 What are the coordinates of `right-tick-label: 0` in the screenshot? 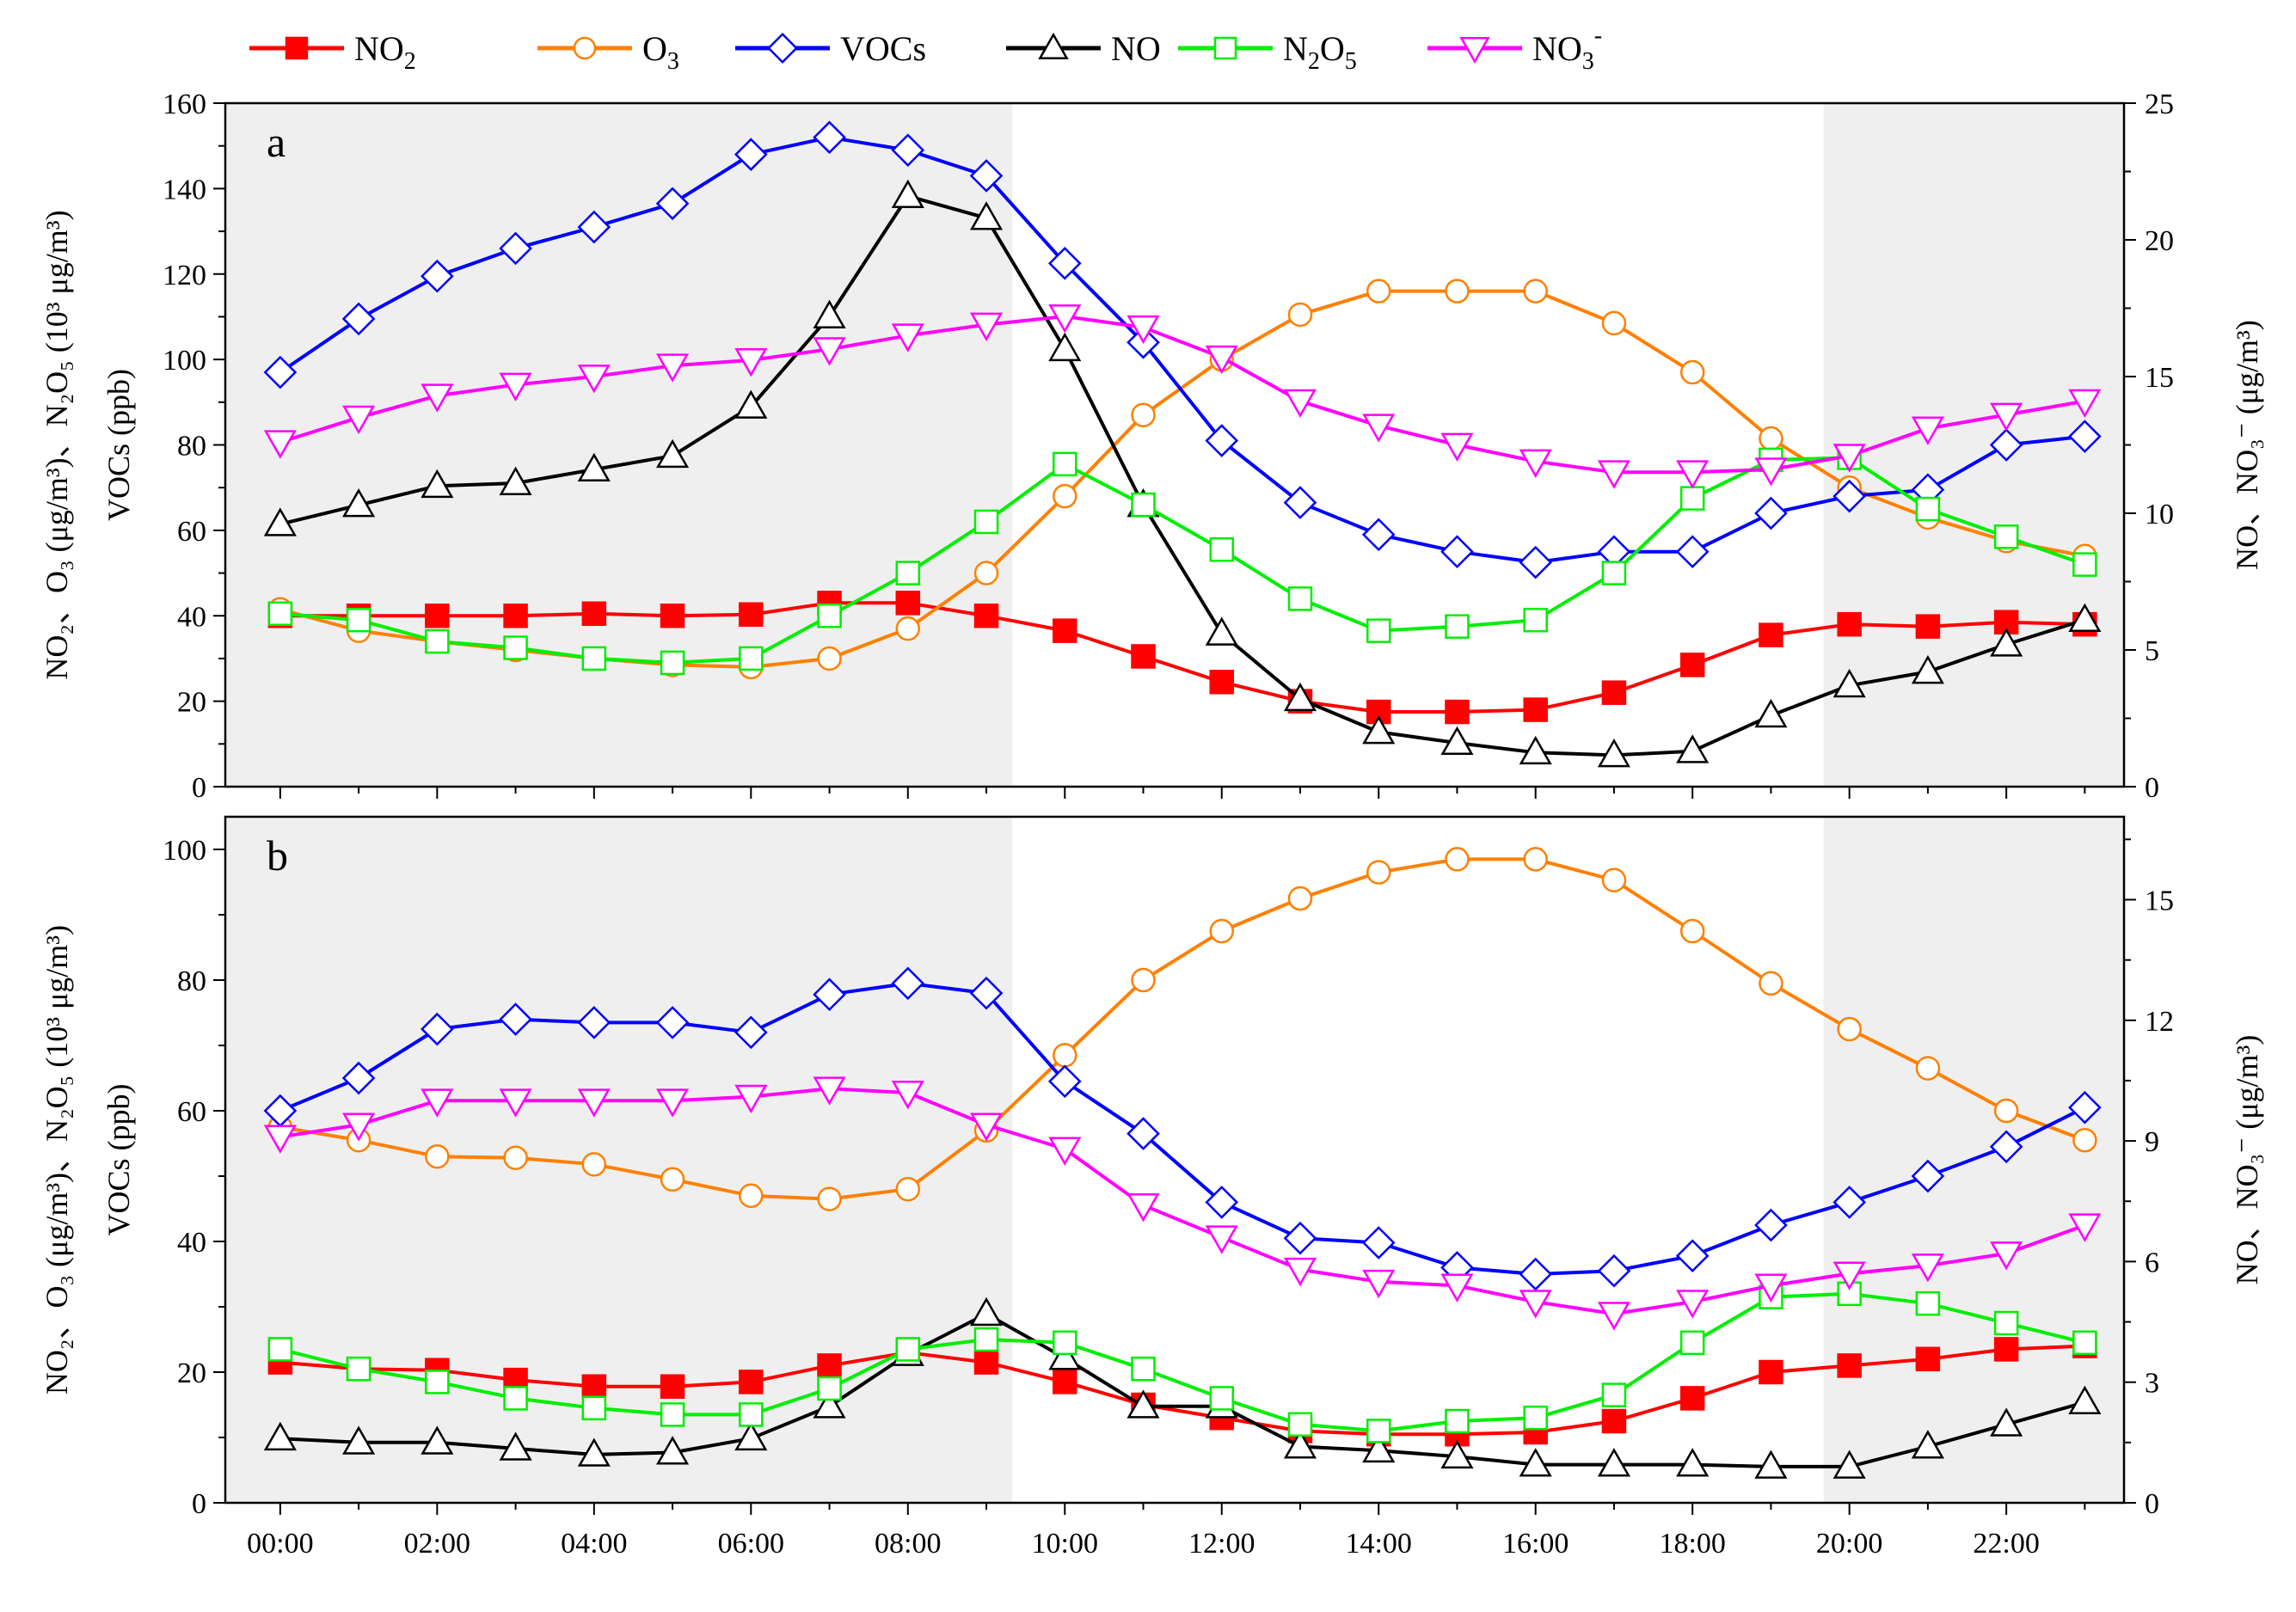 It's located at (2152, 788).